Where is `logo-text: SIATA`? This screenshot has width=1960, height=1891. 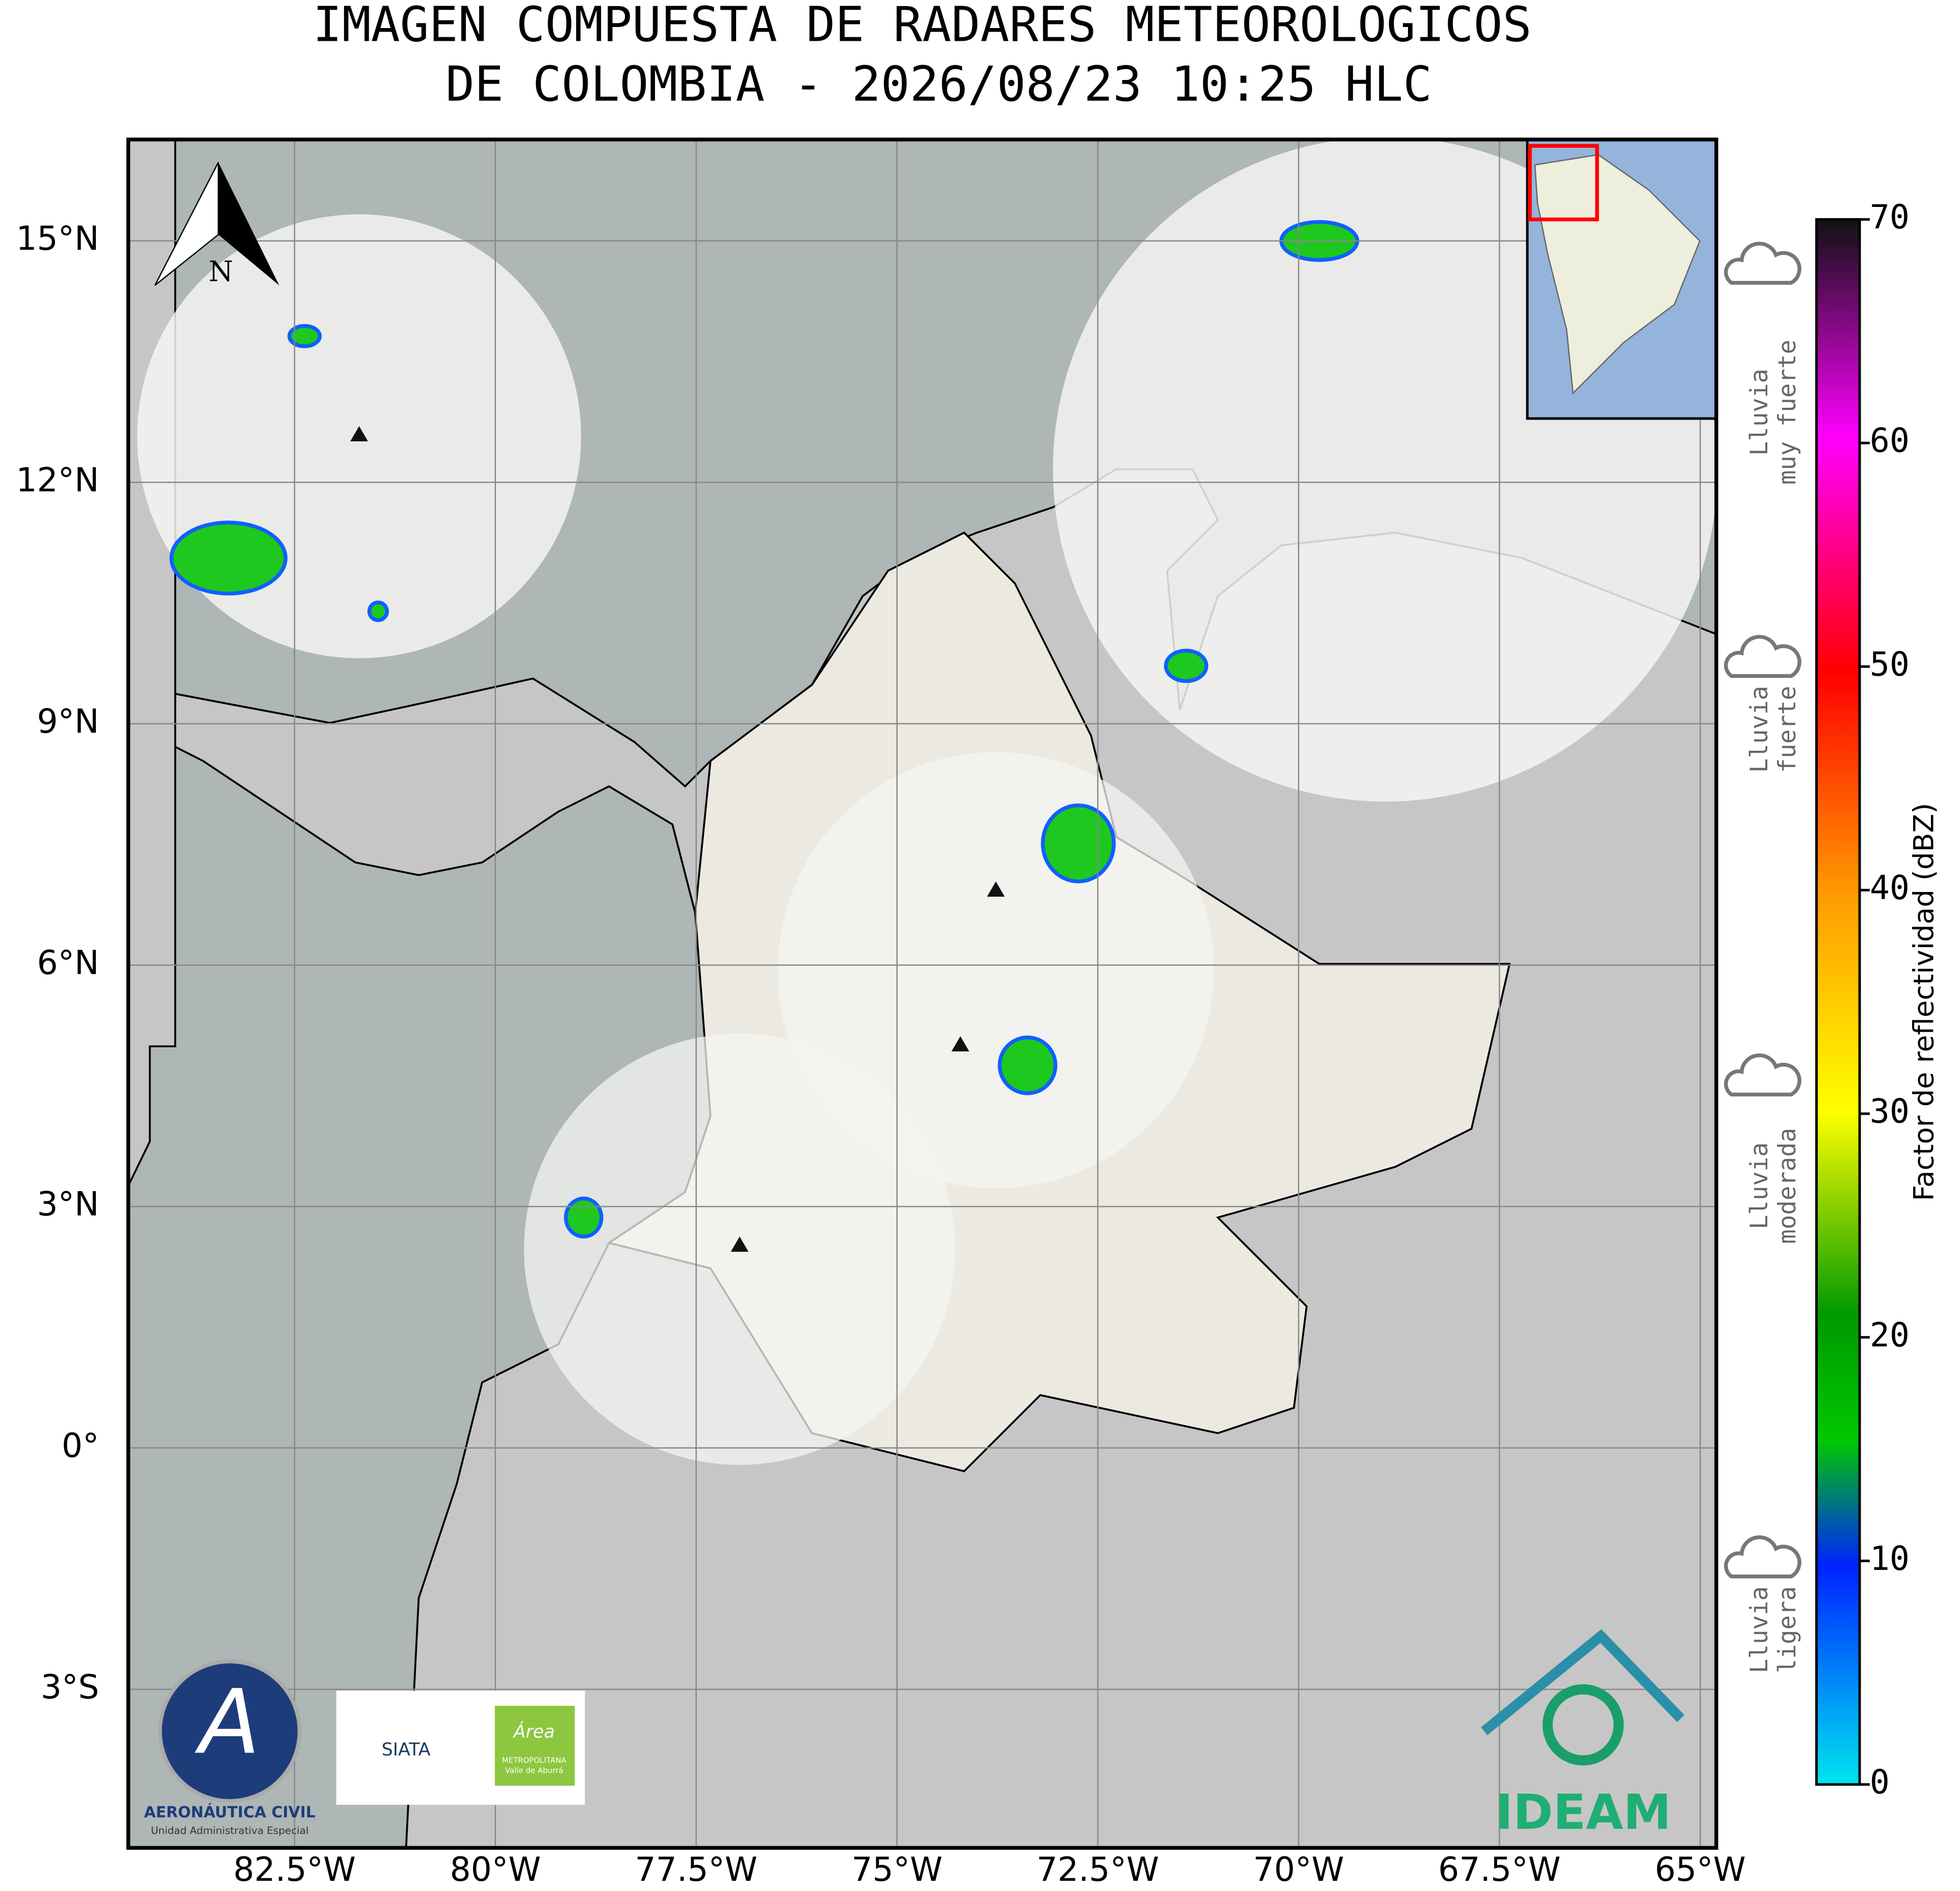 logo-text: SIATA is located at coordinates (406, 1750).